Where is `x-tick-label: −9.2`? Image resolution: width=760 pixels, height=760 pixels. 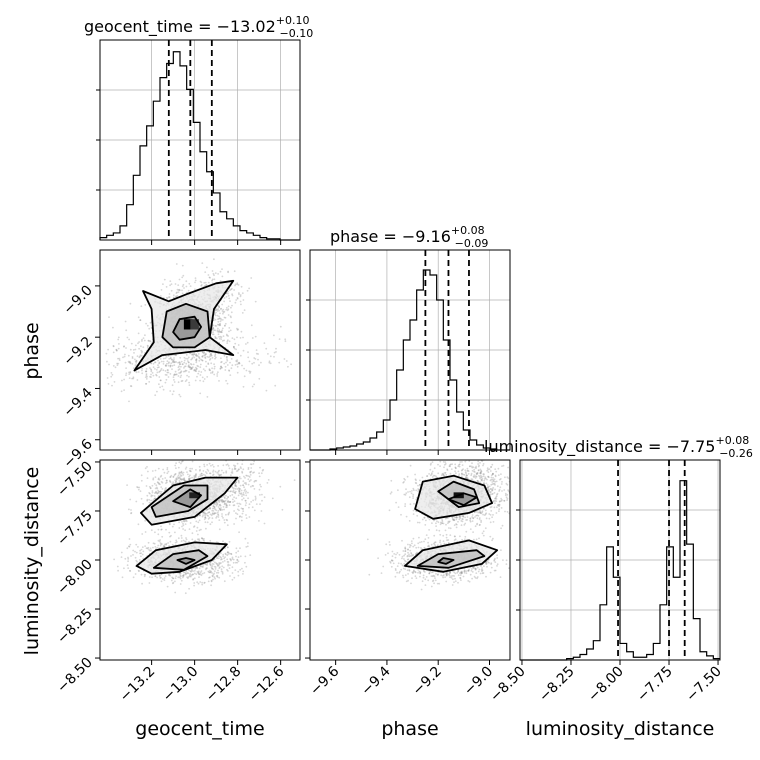
x-tick-label: −9.2 is located at coordinates (427, 681).